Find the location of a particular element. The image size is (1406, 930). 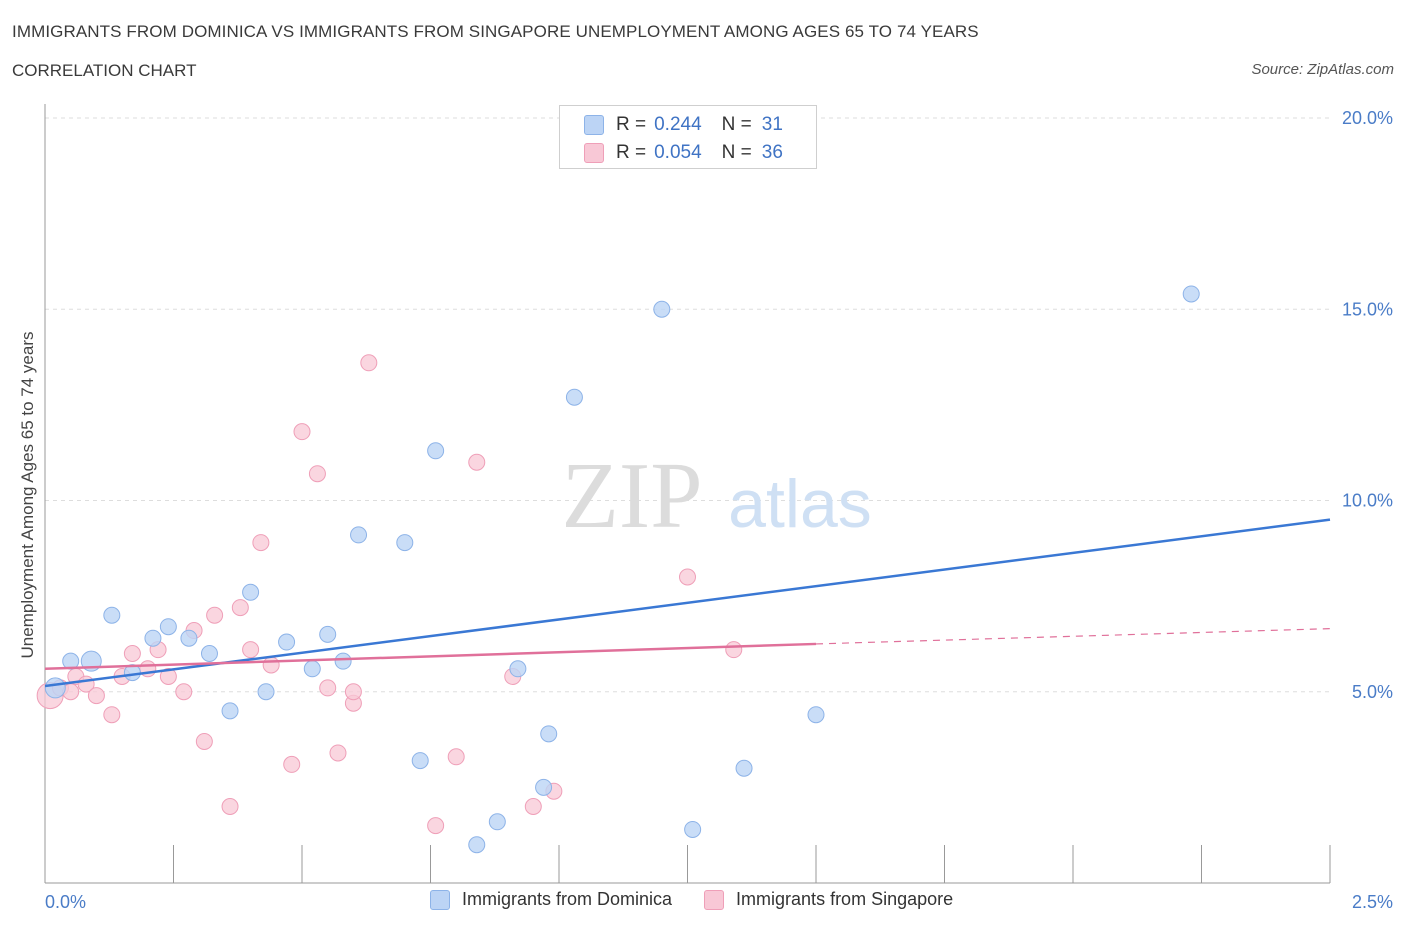

legend-item-dominica: Immigrants from Dominica is located at coordinates (551, 899).